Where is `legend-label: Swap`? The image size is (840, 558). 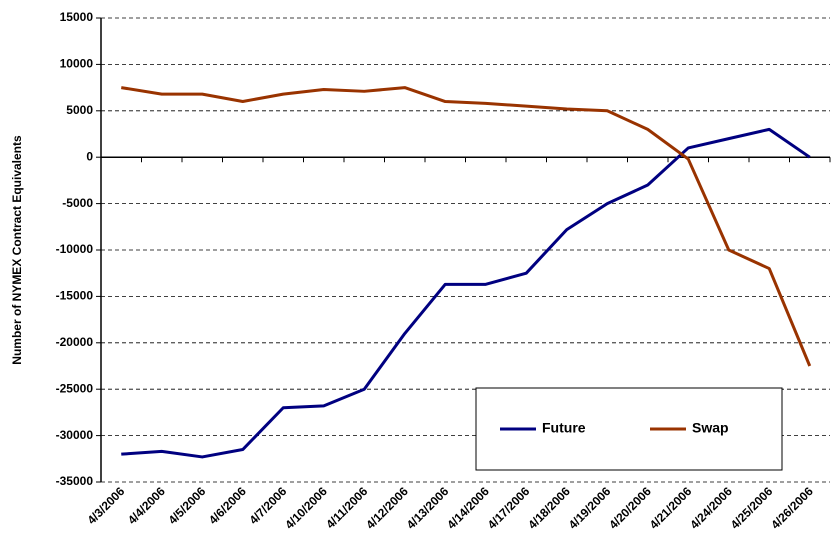 legend-label: Swap is located at coordinates (710, 428).